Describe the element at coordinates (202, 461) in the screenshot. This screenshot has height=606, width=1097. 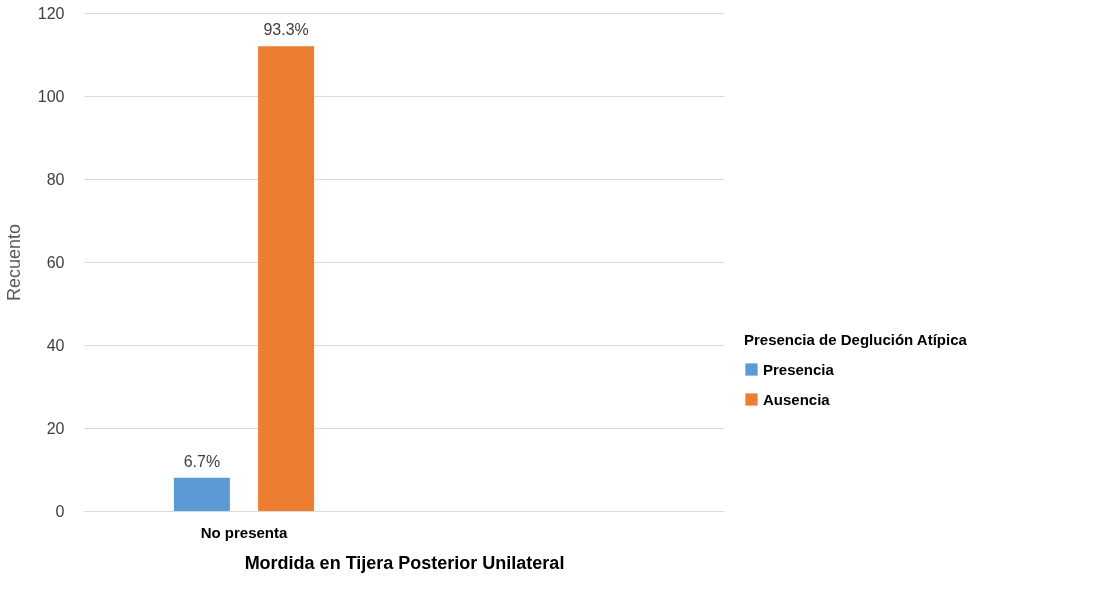
I see `annotation: 6.7%` at that location.